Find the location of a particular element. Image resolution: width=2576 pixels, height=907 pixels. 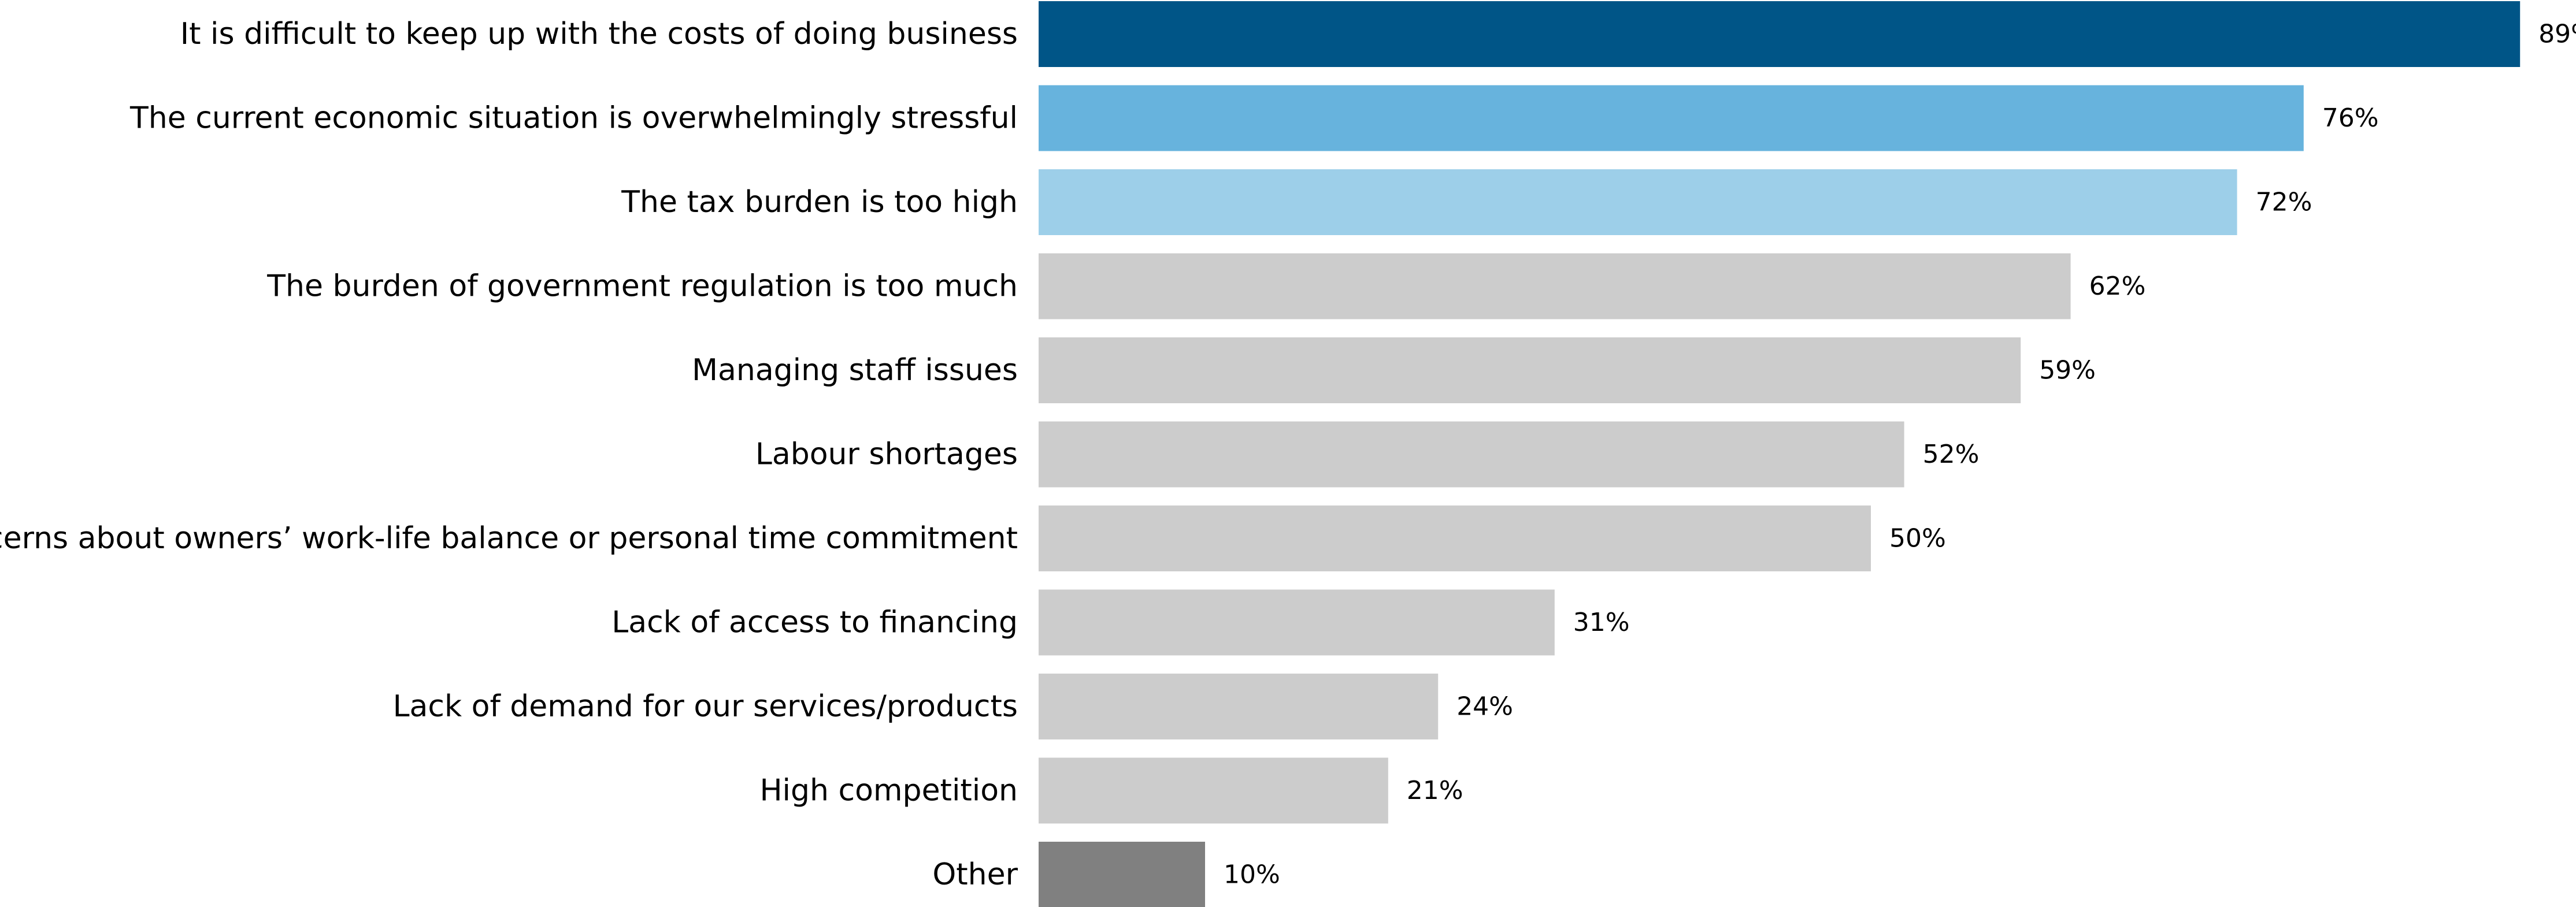

value-label: 24% is located at coordinates (1484, 707).